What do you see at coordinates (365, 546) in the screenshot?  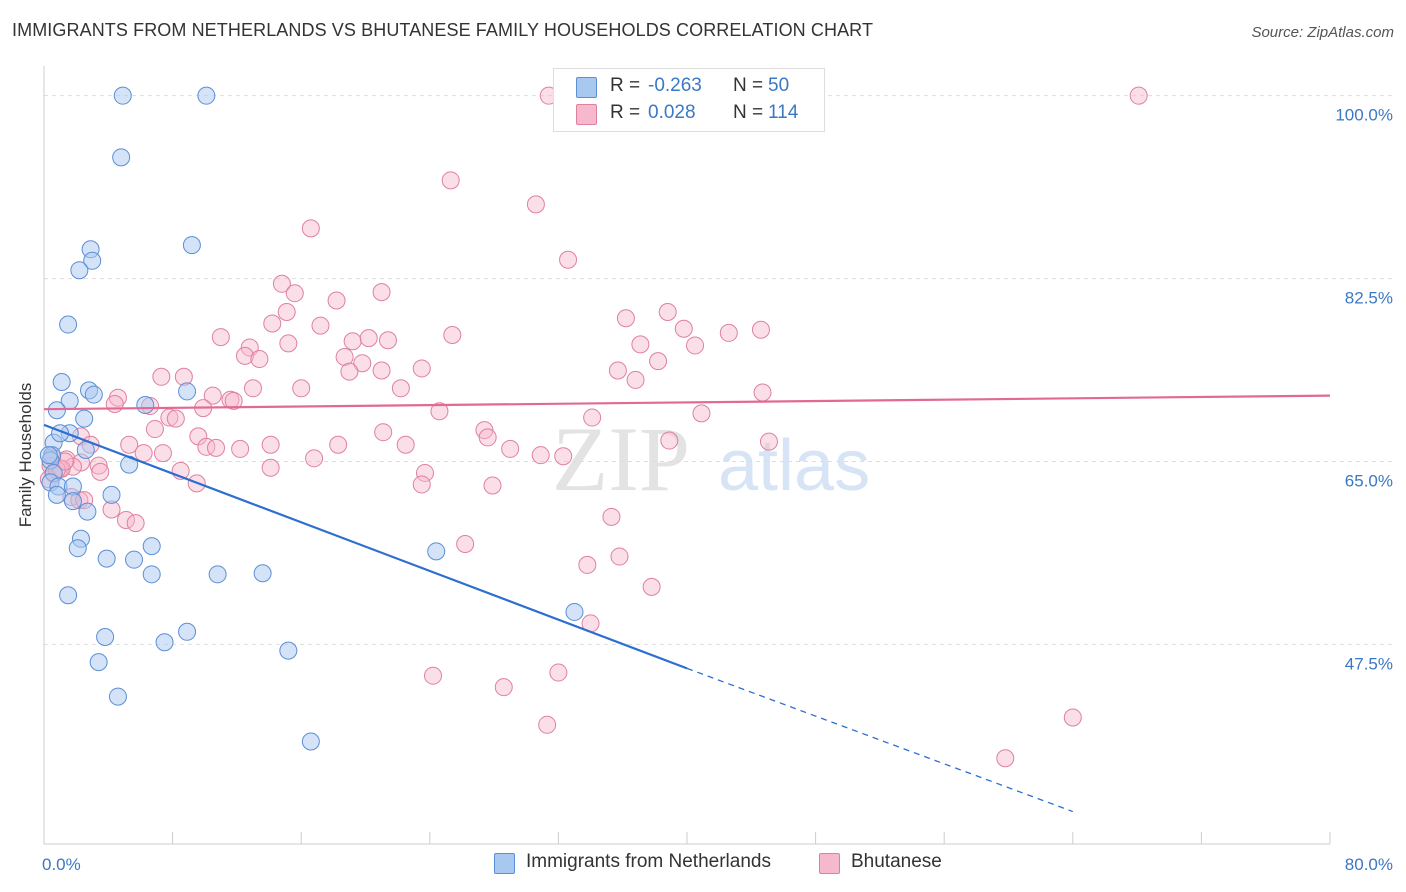 I see `netherlands-trend-line` at bounding box center [365, 546].